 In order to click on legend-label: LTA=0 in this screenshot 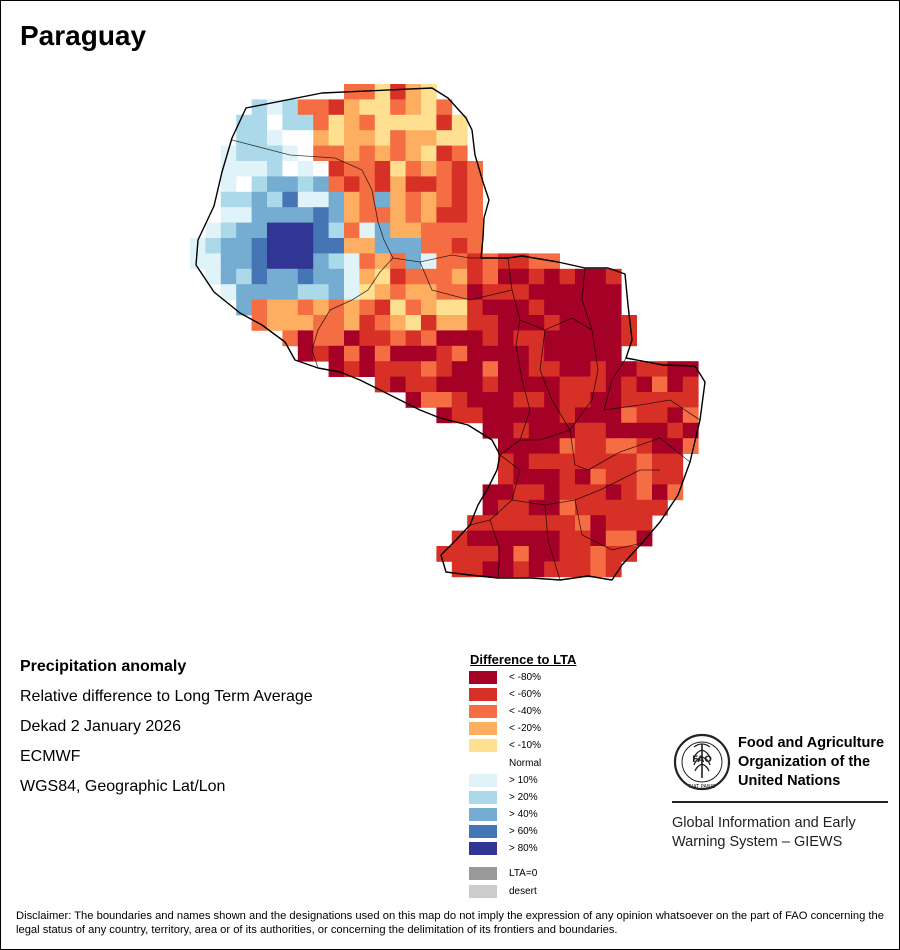, I will do `click(523, 873)`.